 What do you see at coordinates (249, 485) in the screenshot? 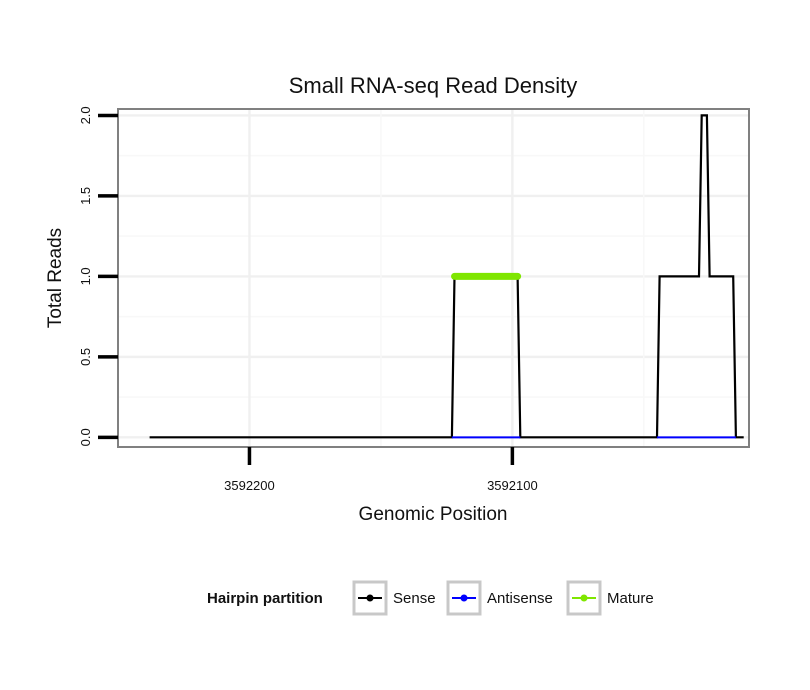
I see `x-tick-label-0: 3592200` at bounding box center [249, 485].